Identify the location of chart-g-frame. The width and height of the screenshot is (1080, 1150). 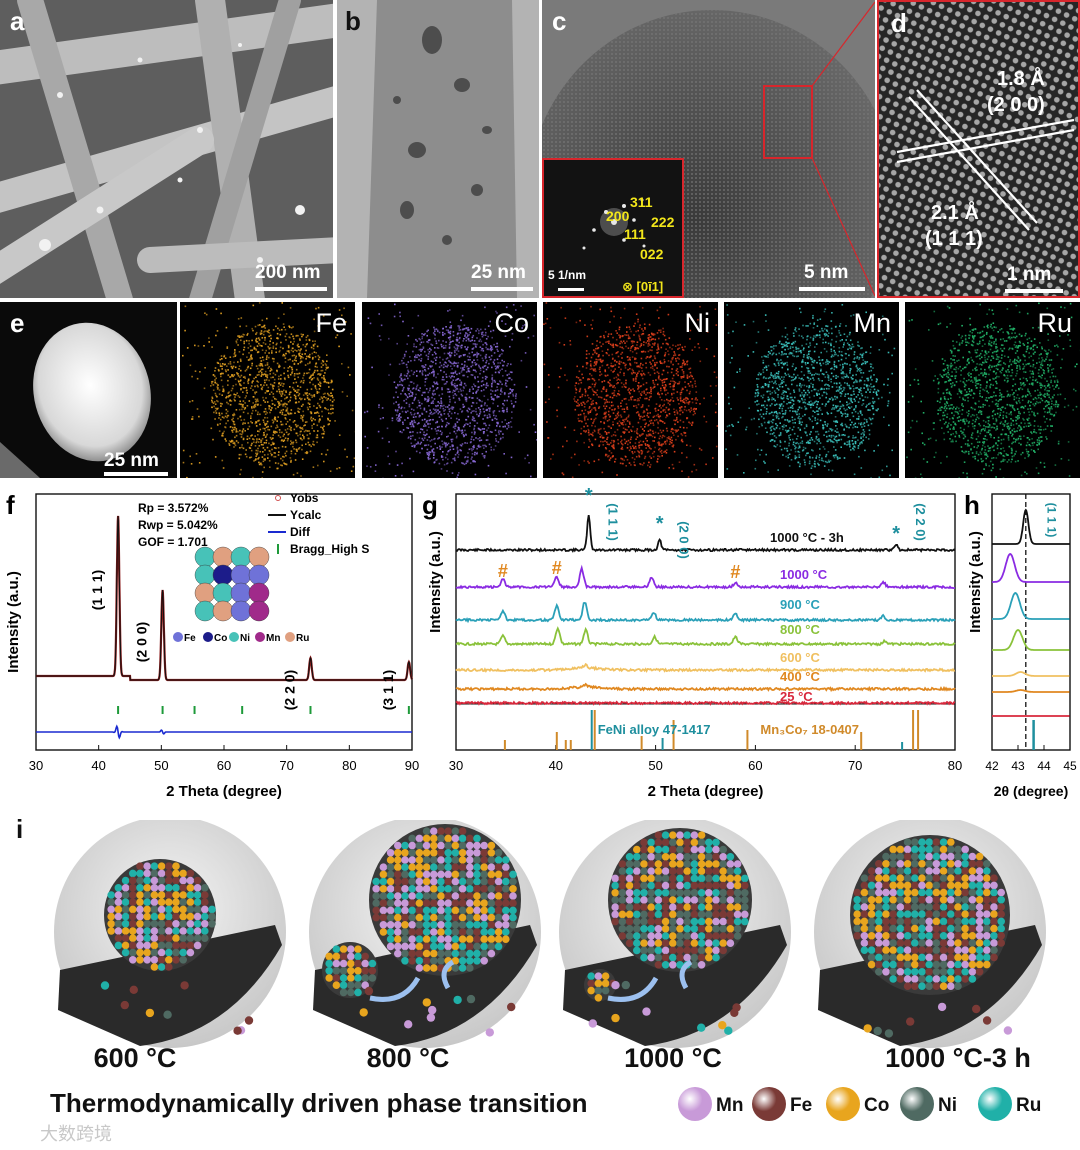
(705, 622).